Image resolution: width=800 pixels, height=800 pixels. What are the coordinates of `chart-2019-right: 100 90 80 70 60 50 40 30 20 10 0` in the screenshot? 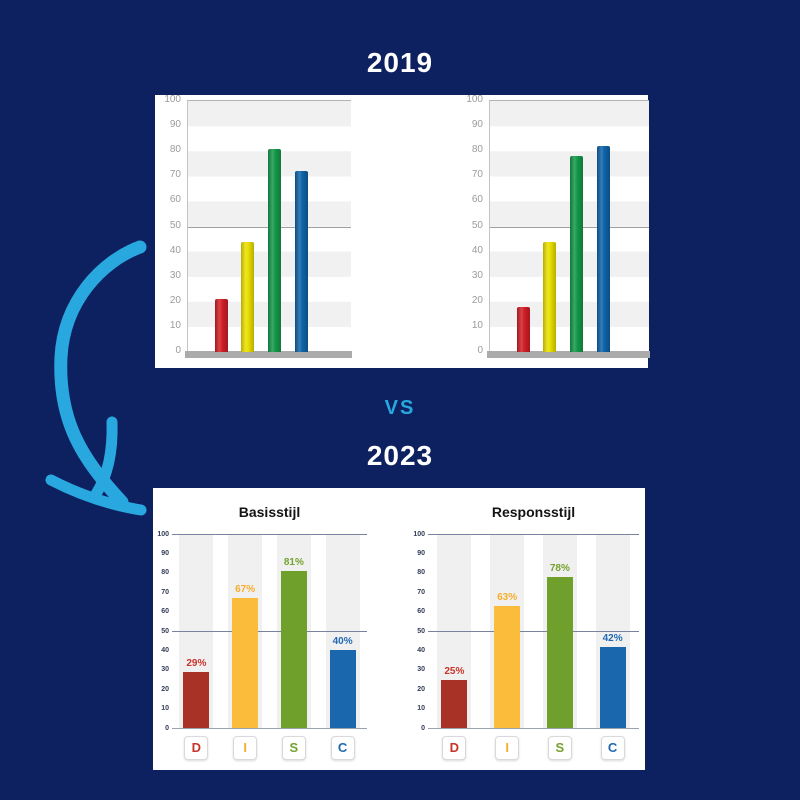 It's located at (554, 231).